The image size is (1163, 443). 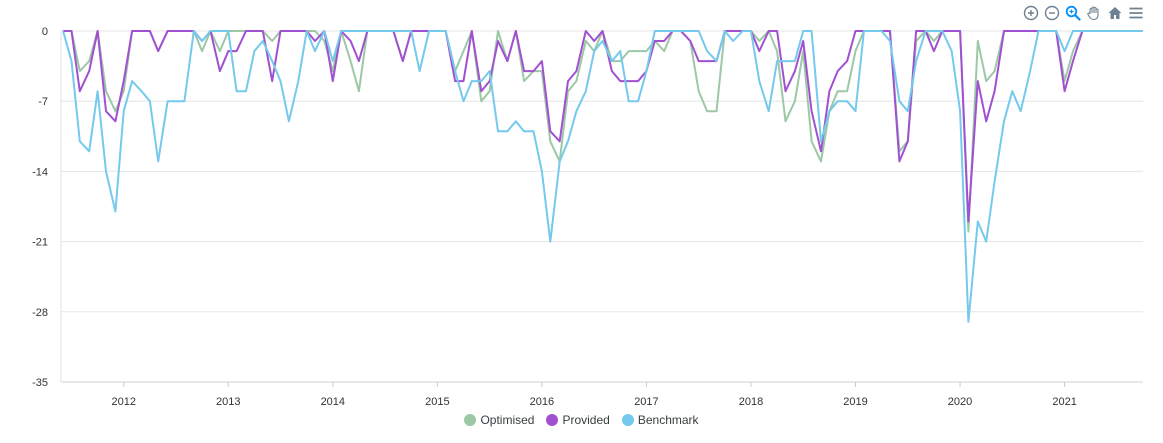 I want to click on y-tick-label: -35, so click(x=40, y=383).